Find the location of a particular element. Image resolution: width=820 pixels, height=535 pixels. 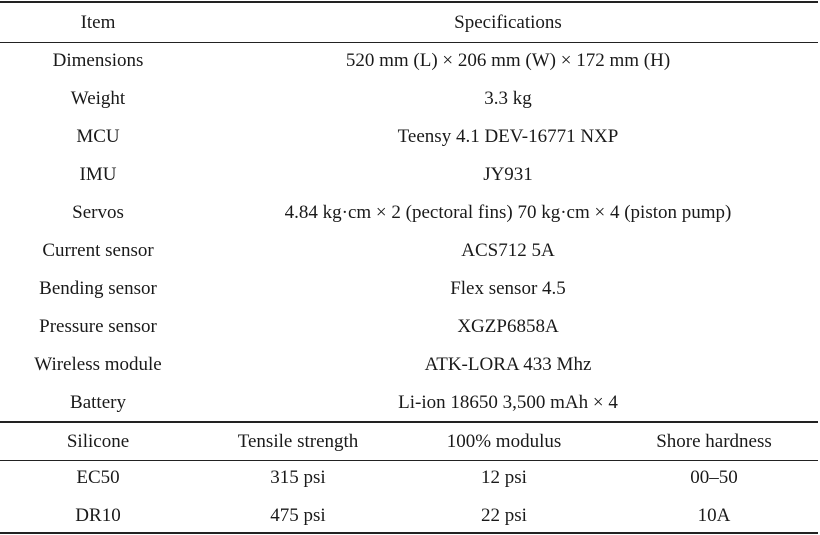

table-row: Battery Li-ion 18650 3,500 mAh × 4 is located at coordinates (410, 403).